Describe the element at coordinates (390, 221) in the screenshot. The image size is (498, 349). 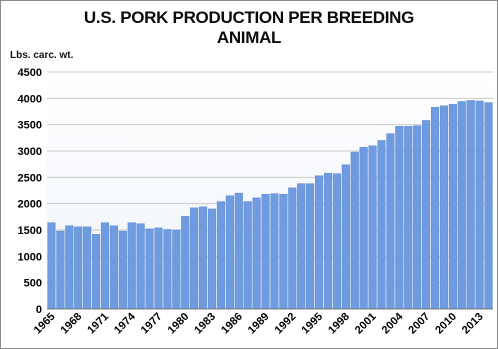
I see `bar-2003` at that location.